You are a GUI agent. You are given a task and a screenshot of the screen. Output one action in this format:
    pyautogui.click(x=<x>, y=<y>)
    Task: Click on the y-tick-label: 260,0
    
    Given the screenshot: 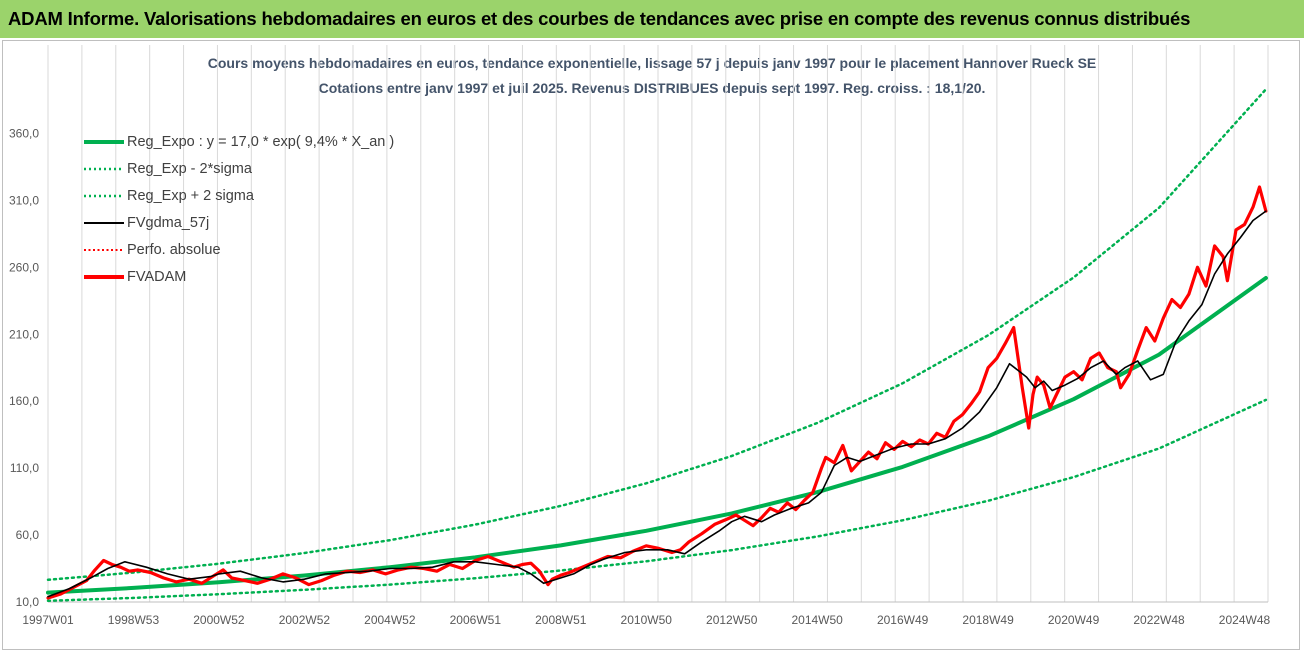 What is the action you would take?
    pyautogui.click(x=24, y=267)
    